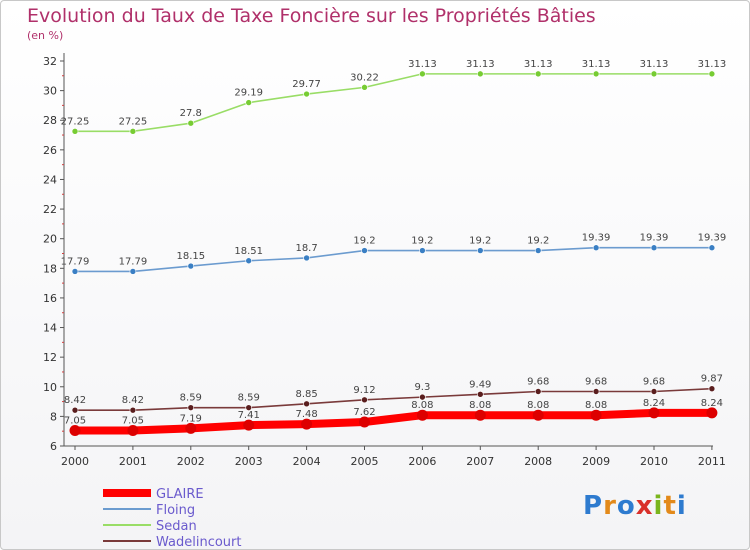  Describe the element at coordinates (50, 61) in the screenshot. I see `y-tick-label: 32` at that location.